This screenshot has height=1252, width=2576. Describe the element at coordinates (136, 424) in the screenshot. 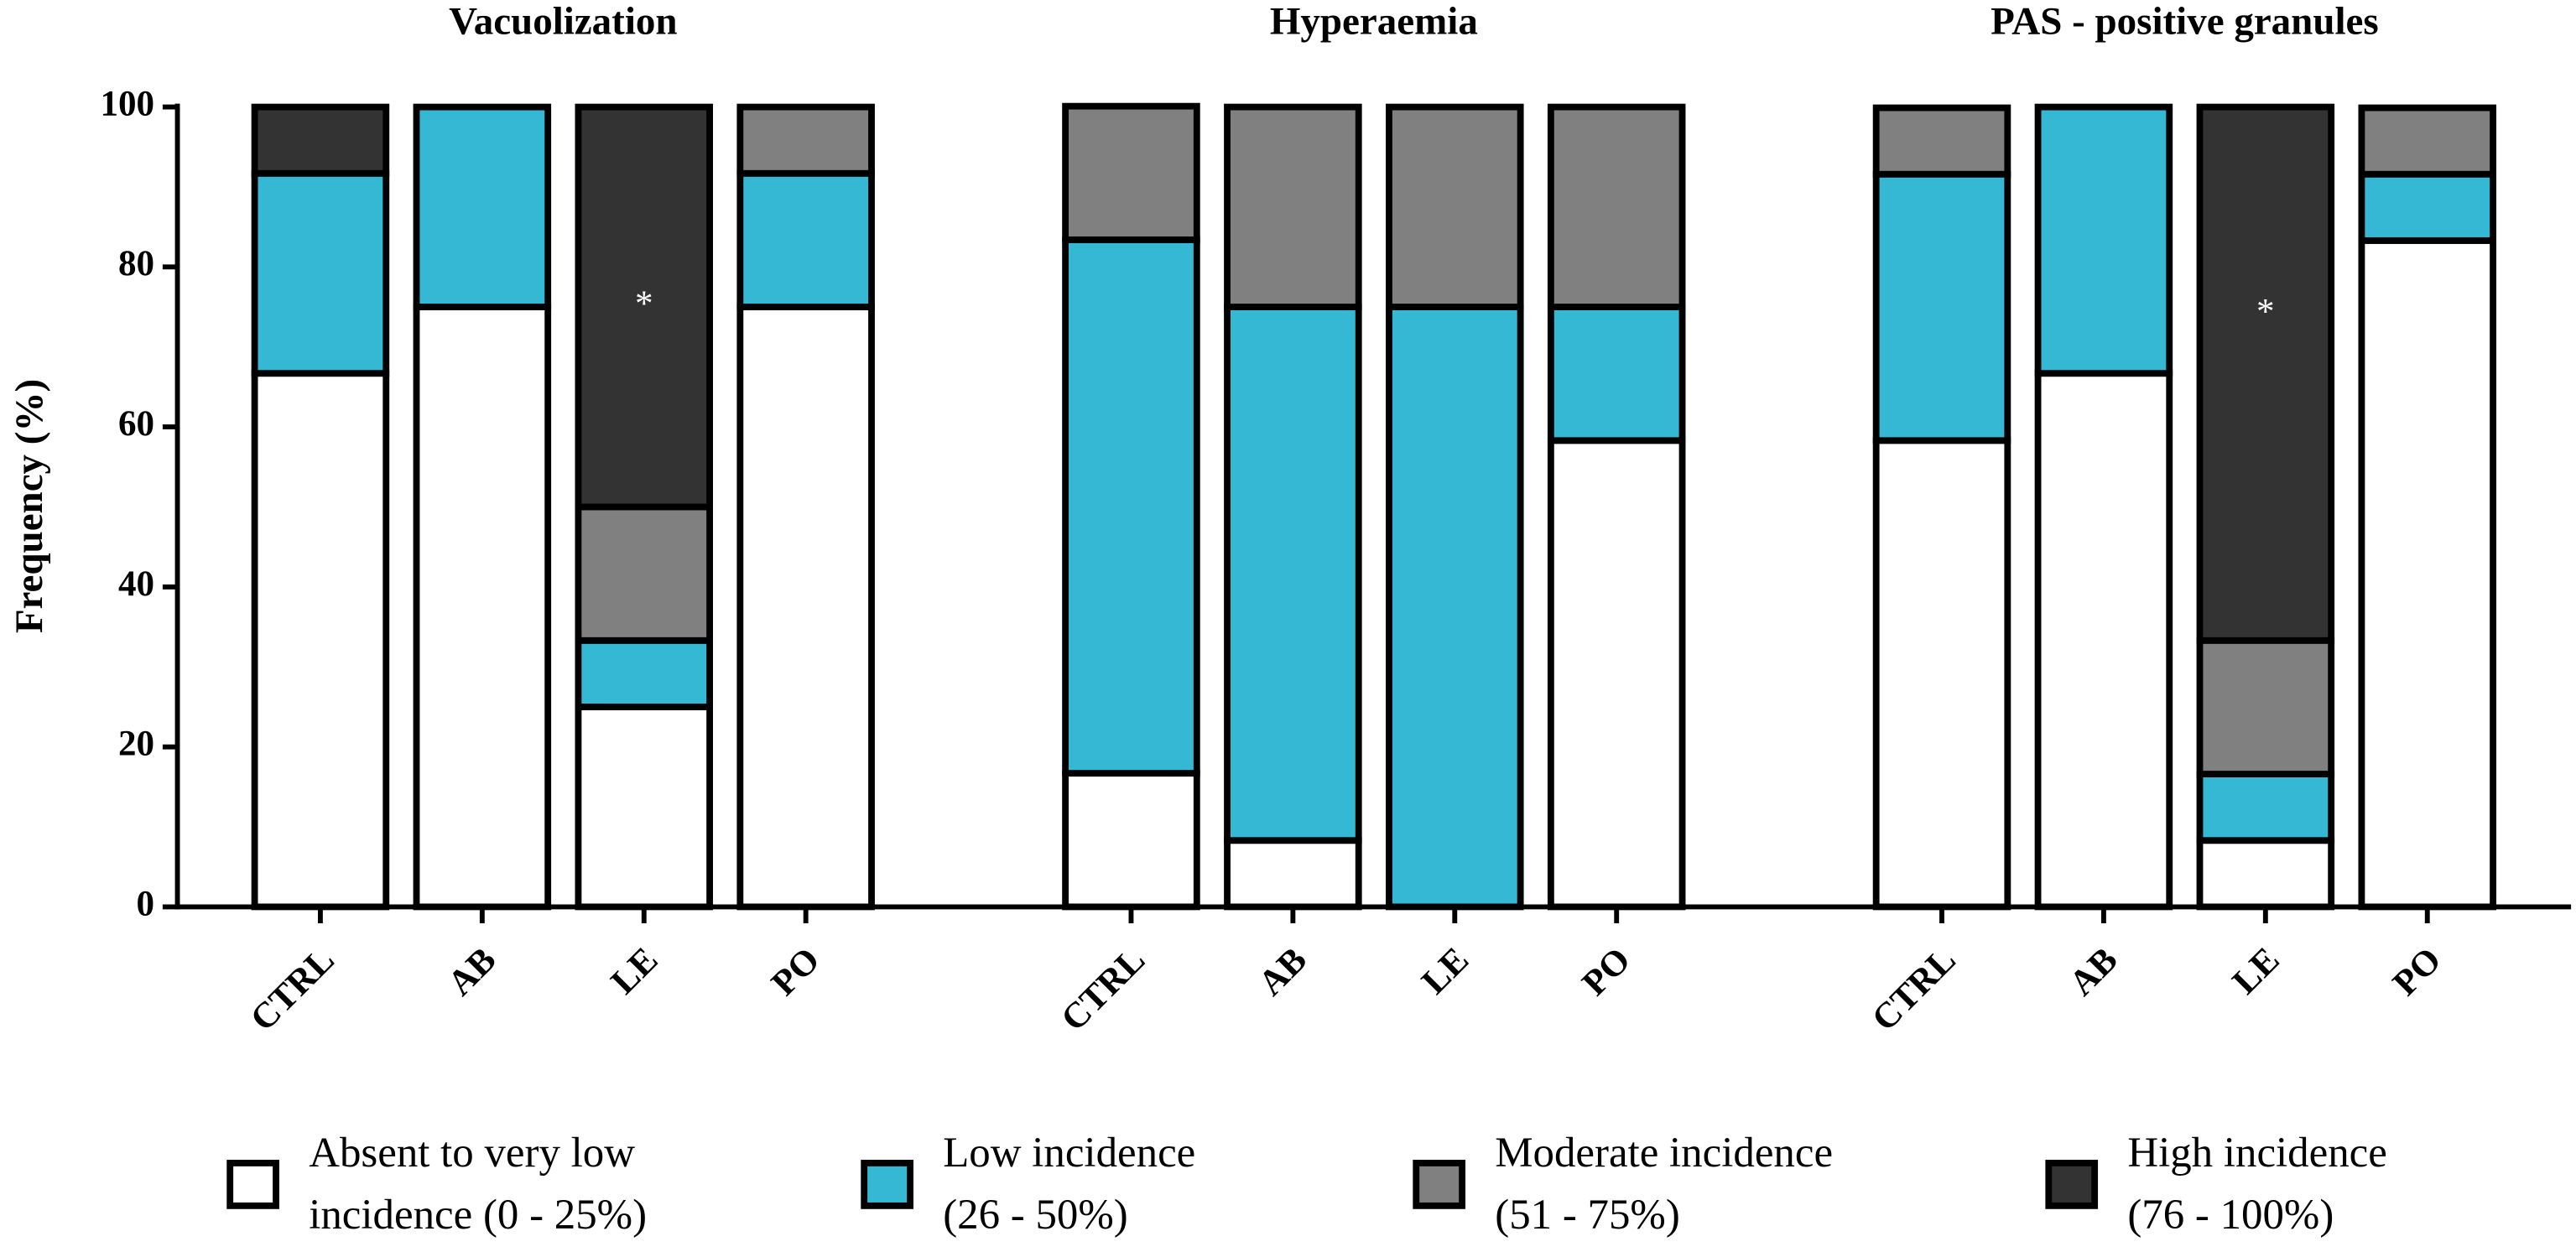

I see `y-tick-label: 60` at that location.